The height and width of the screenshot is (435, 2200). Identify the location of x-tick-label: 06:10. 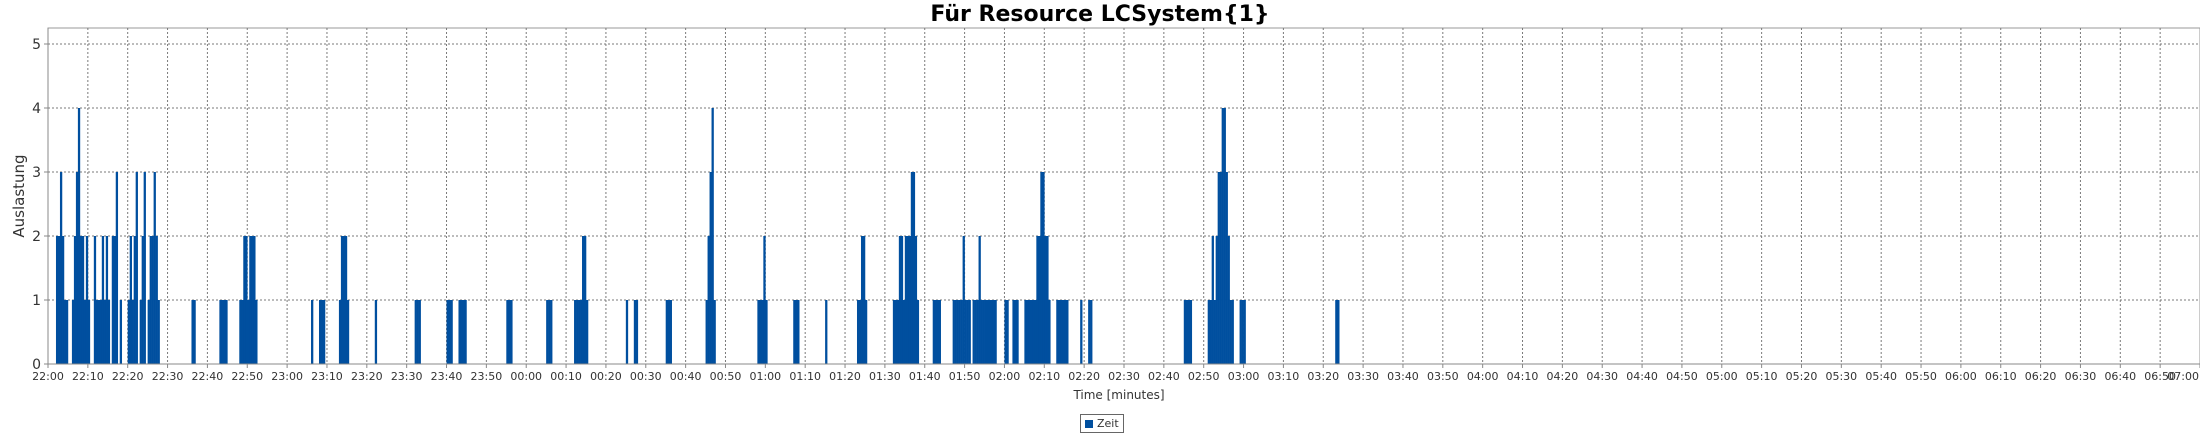
(2001, 376).